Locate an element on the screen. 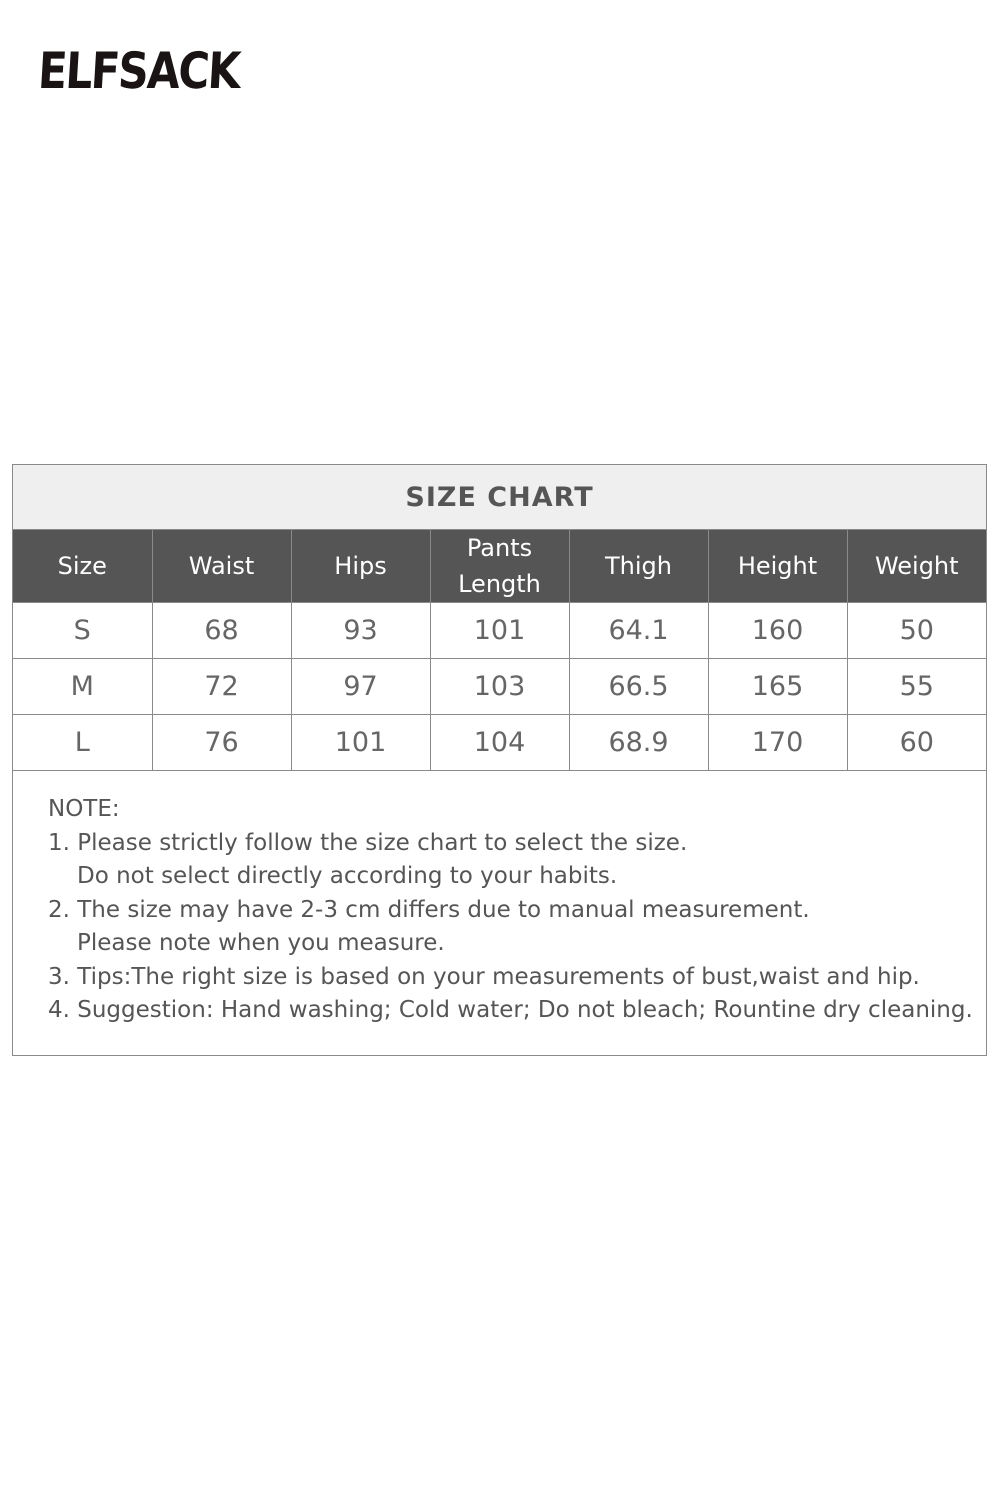 The height and width of the screenshot is (1500, 1000). table-cell: 55 is located at coordinates (916, 686).